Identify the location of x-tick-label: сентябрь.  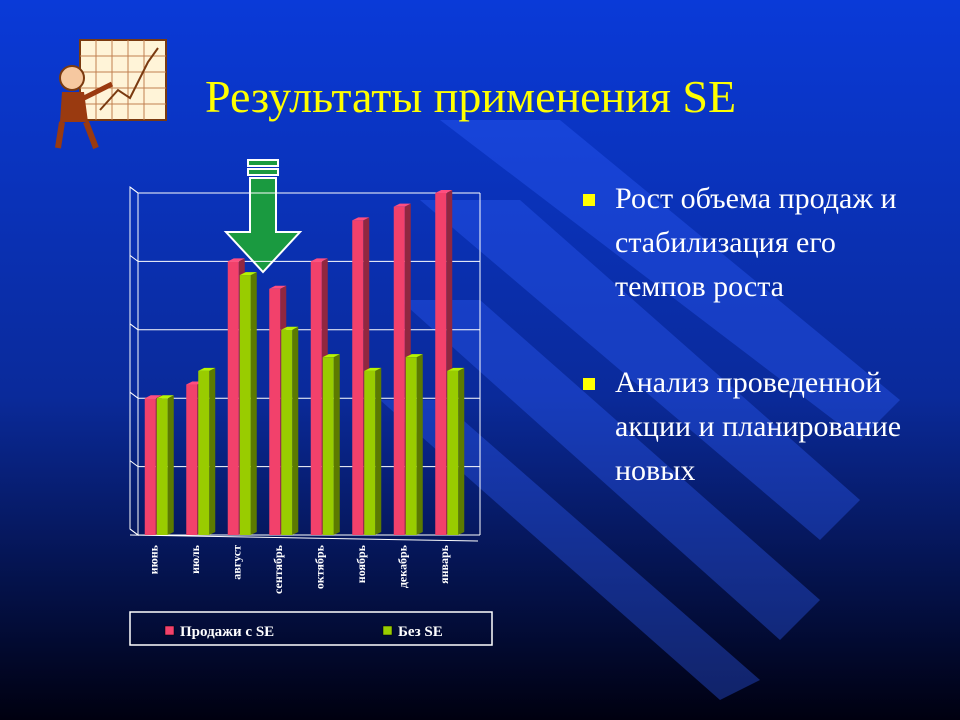
(278, 569).